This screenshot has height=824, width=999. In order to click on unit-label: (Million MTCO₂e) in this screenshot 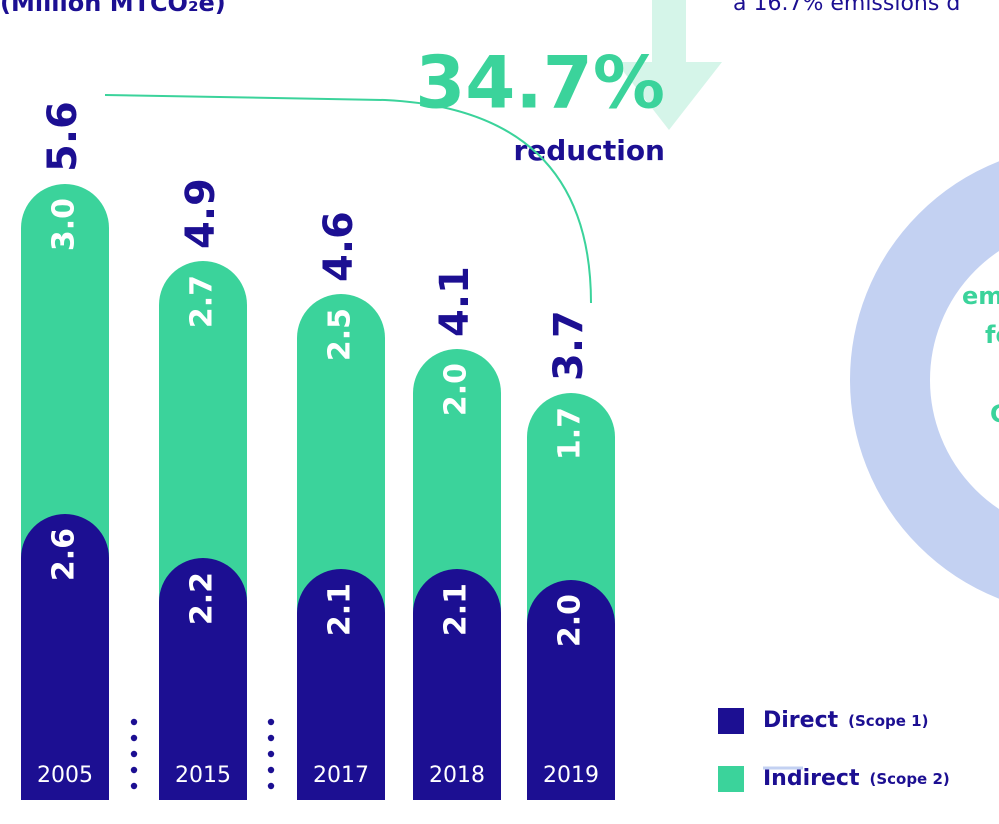, I will do `click(113, 8)`.